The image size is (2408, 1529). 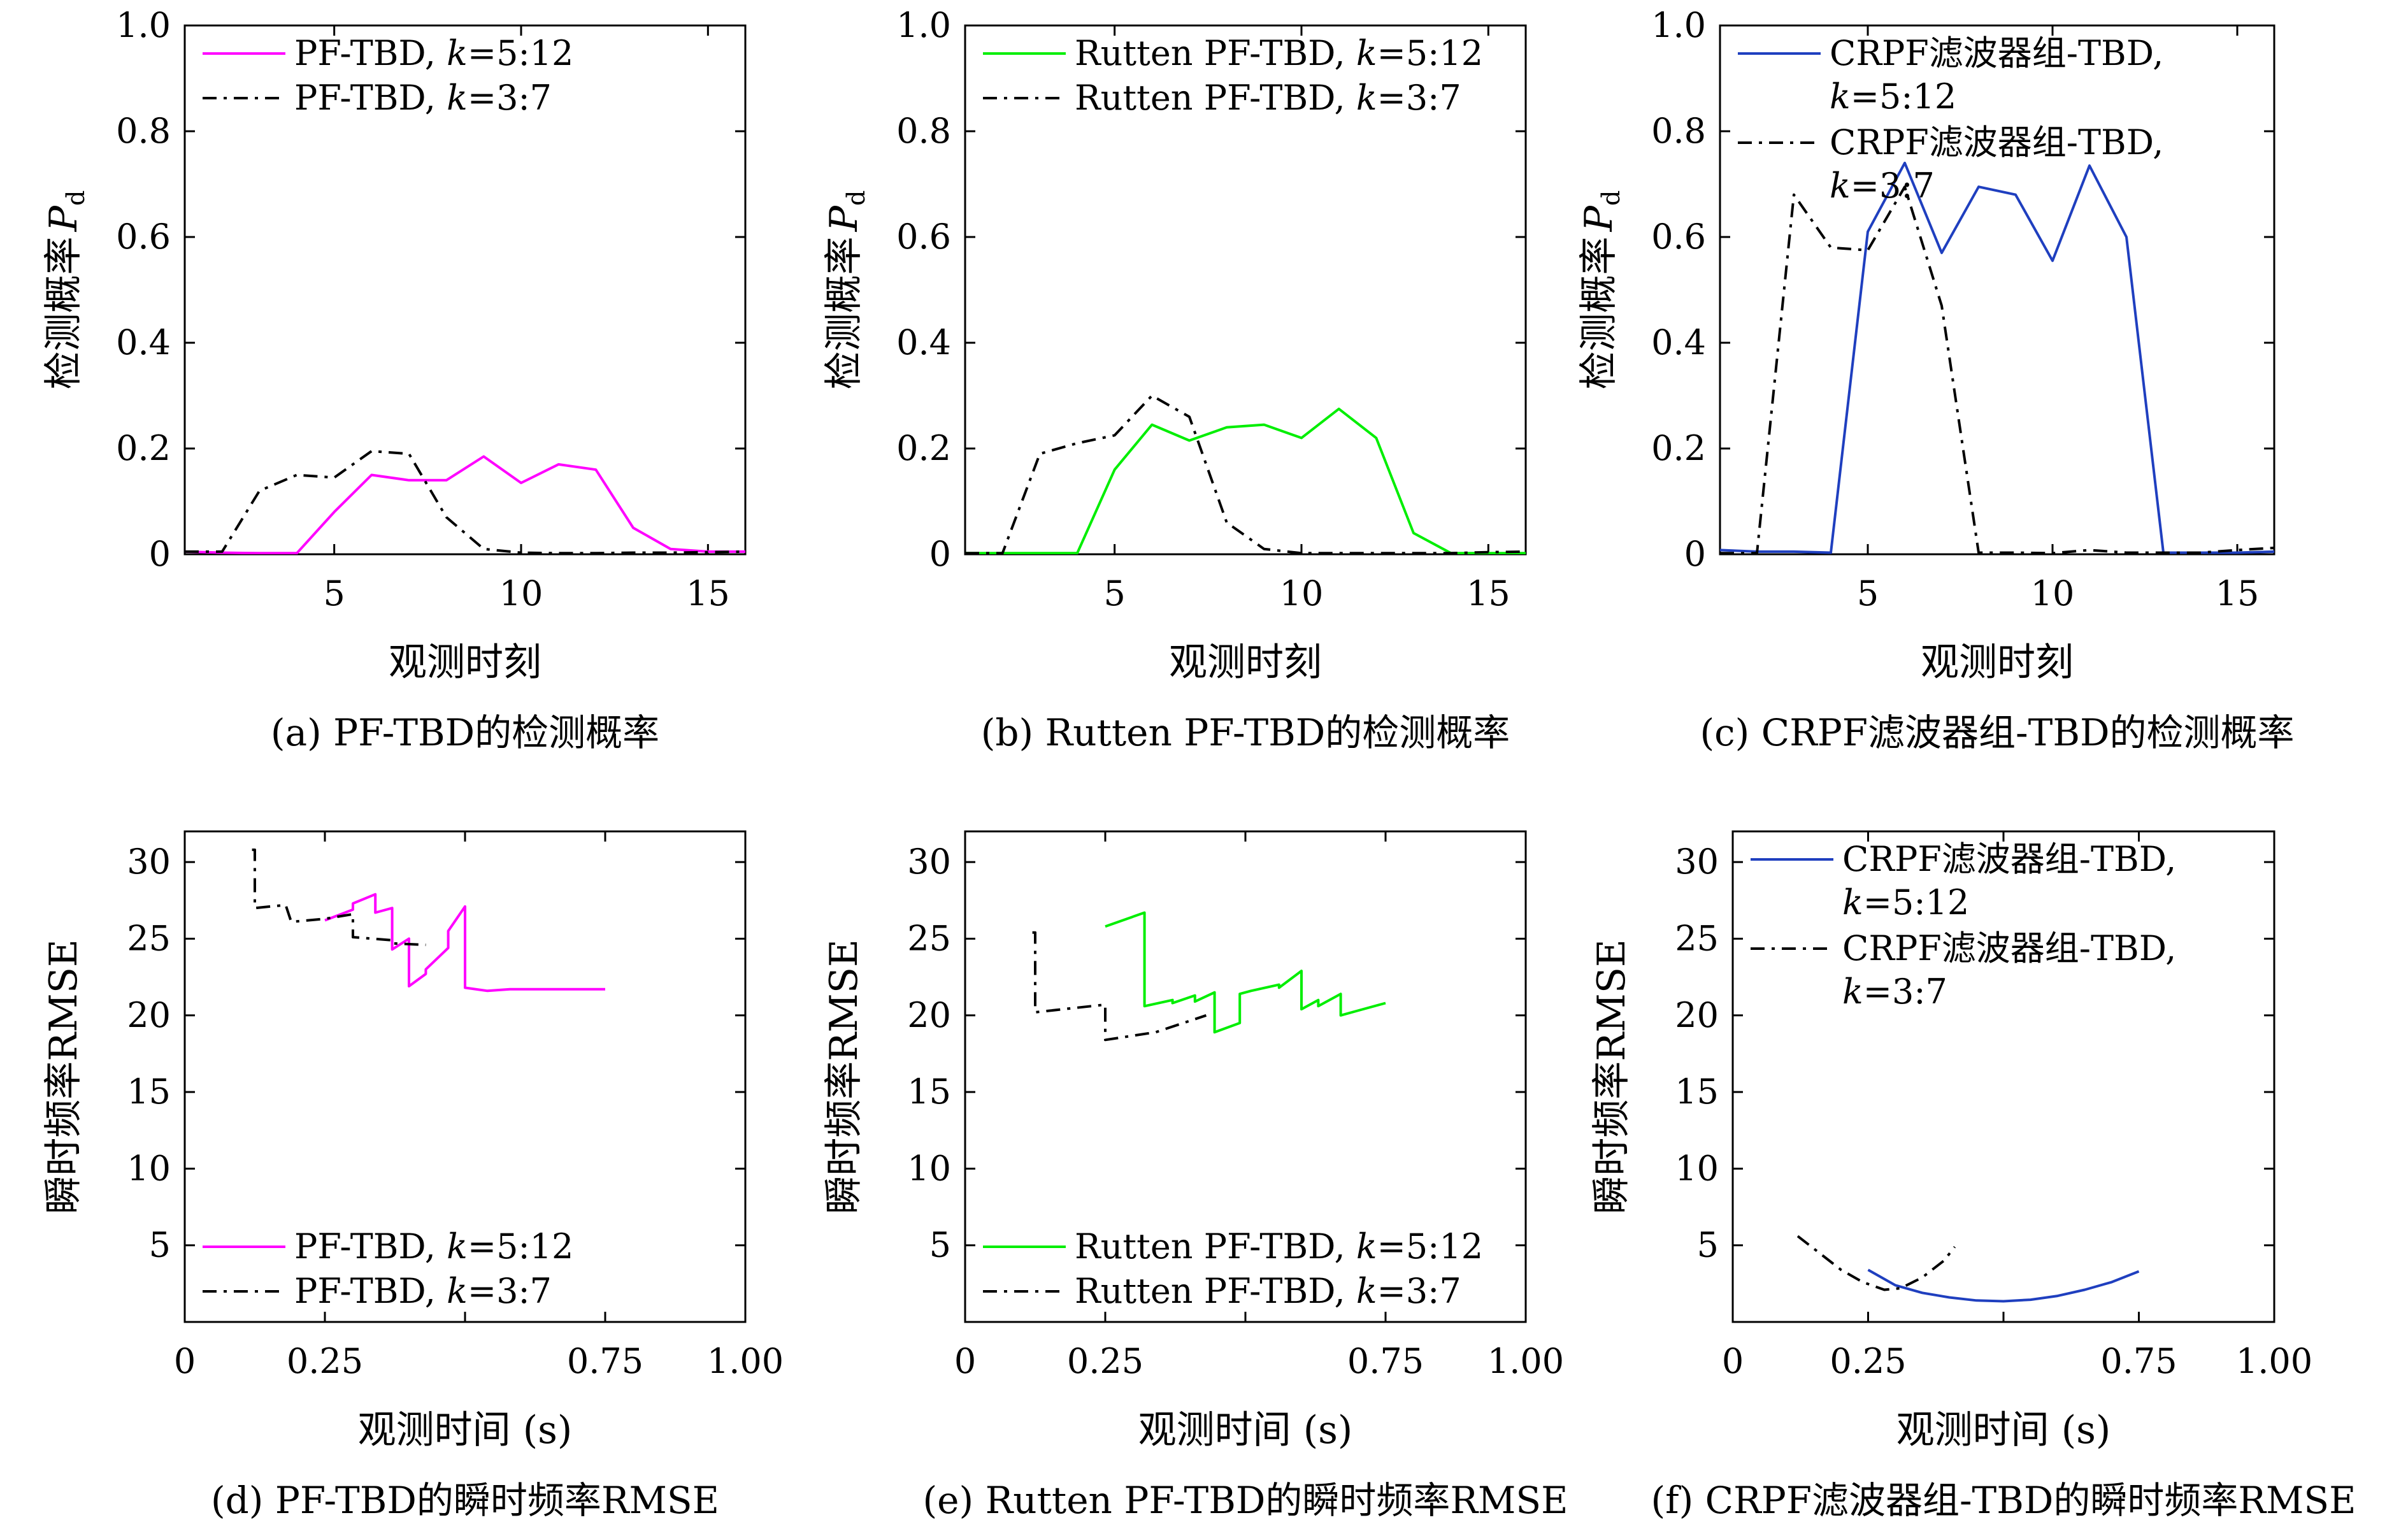 I want to click on caption: (e) Rutten PF-TBD的瞬时频率RMSE, so click(x=1245, y=1500).